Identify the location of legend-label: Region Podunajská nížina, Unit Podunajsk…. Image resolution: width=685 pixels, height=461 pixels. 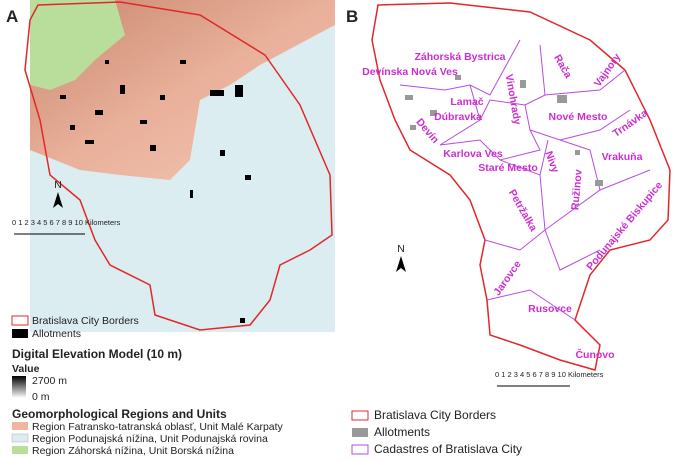
(150, 439).